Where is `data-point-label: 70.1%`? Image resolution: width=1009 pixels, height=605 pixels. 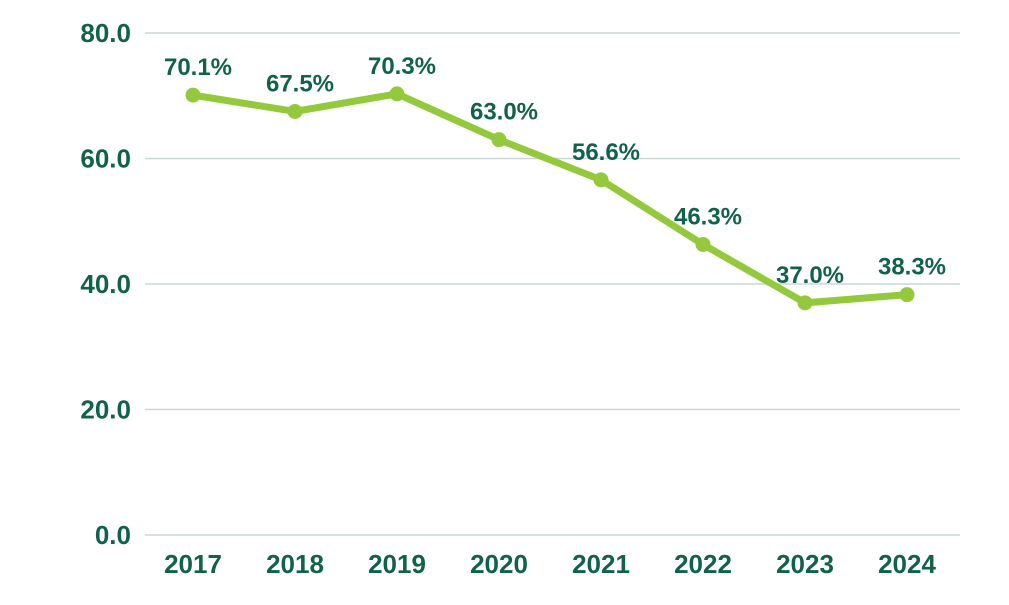
data-point-label: 70.1% is located at coordinates (198, 67).